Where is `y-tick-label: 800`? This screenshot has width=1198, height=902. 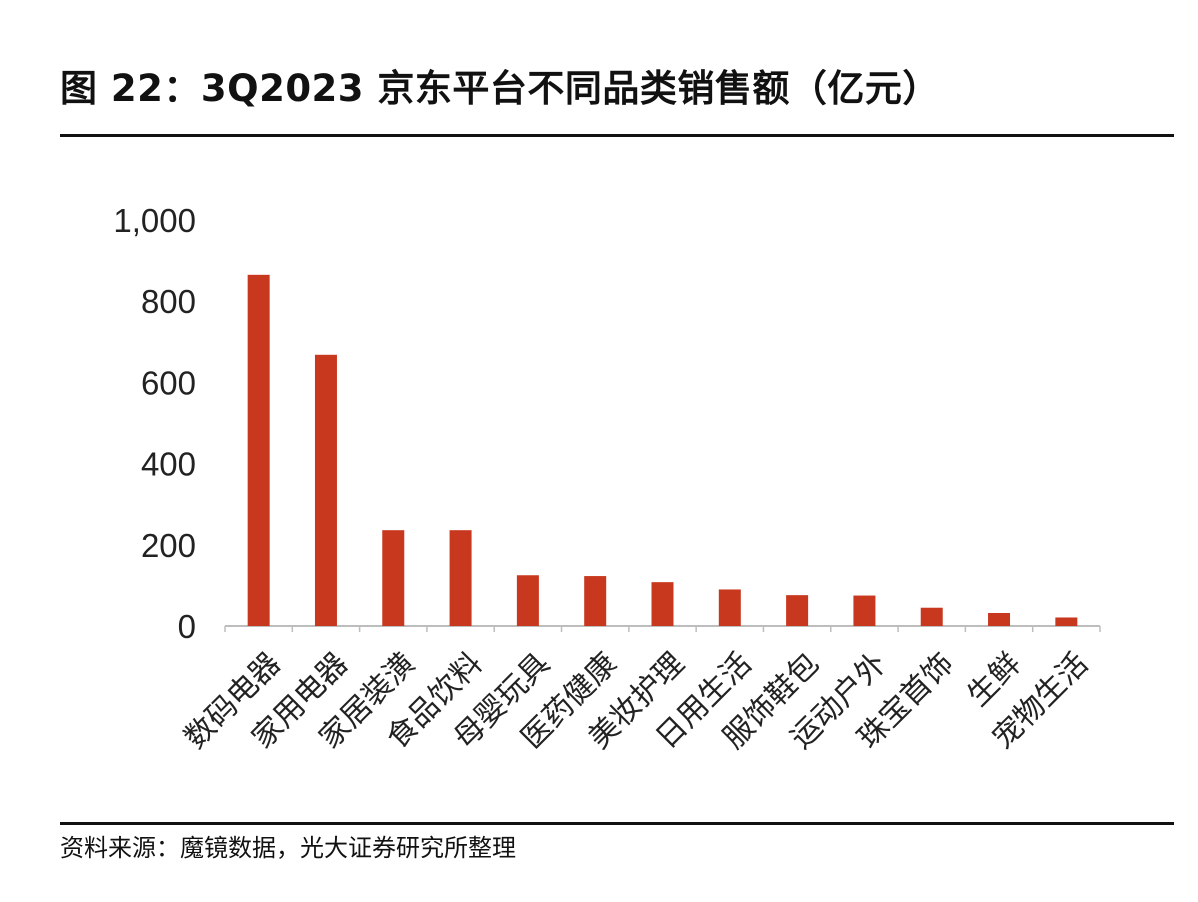 y-tick-label: 800 is located at coordinates (168, 301).